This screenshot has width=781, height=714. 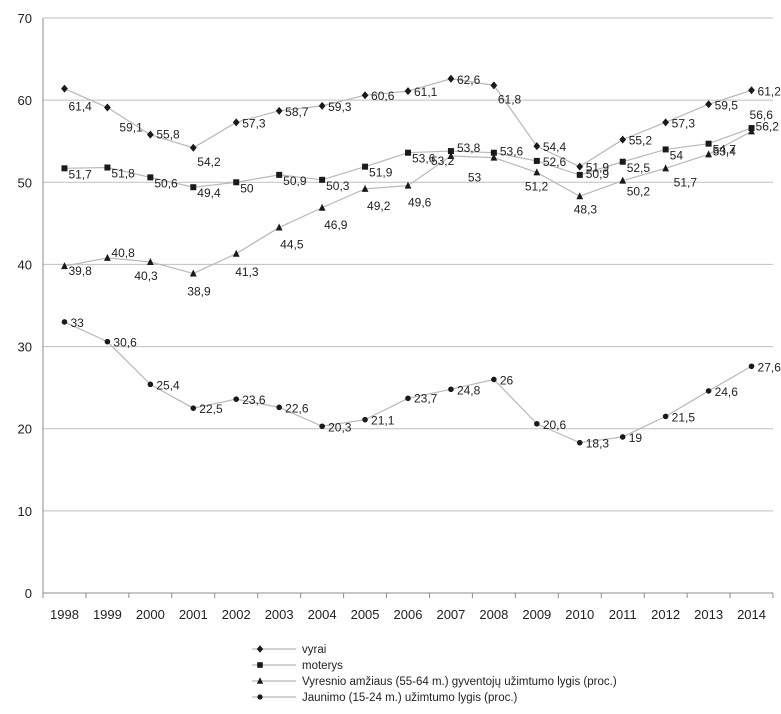 What do you see at coordinates (537, 186) in the screenshot?
I see `data-label: 51,2` at bounding box center [537, 186].